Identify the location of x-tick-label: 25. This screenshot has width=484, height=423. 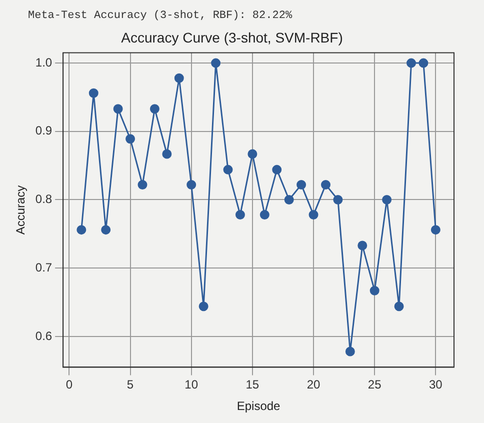
(375, 385).